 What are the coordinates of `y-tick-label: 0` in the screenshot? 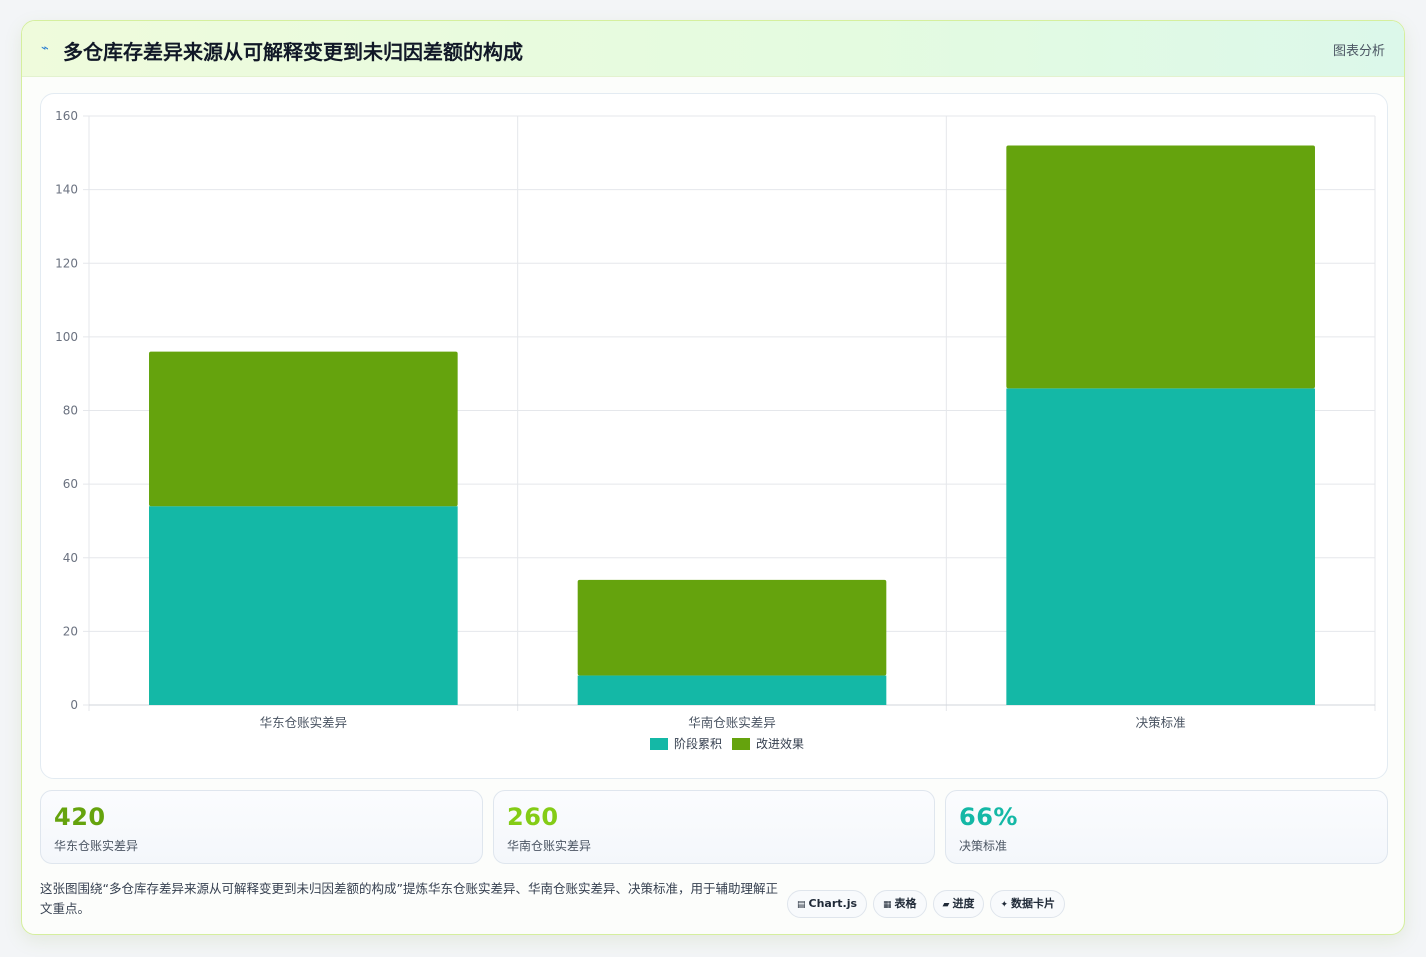 It's located at (74, 705).